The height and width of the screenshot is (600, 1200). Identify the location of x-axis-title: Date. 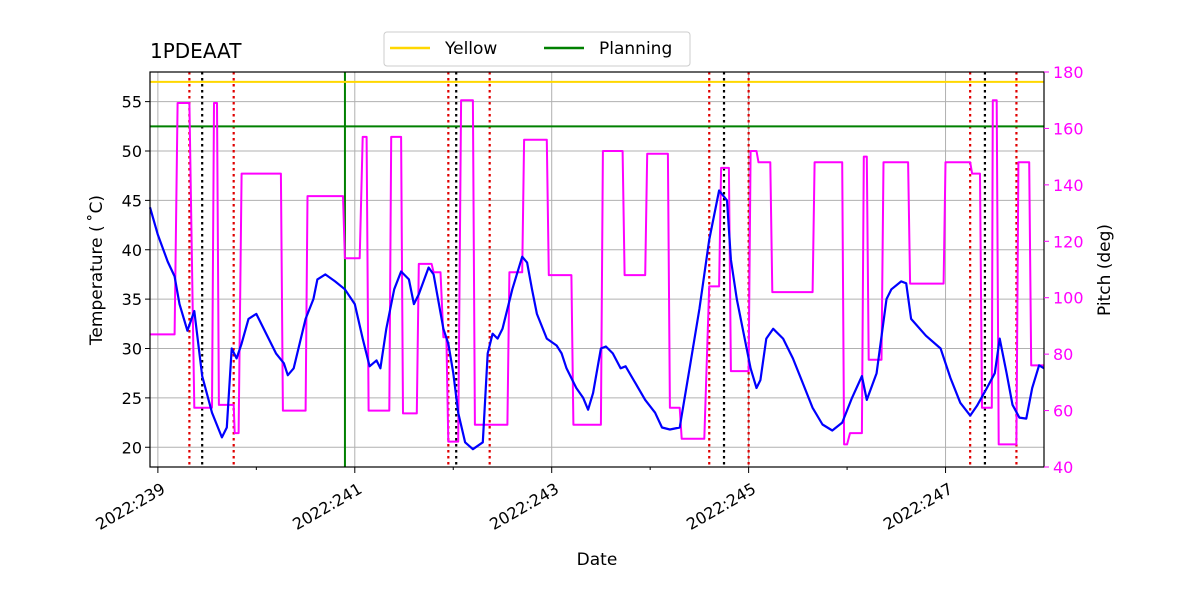
(597, 560).